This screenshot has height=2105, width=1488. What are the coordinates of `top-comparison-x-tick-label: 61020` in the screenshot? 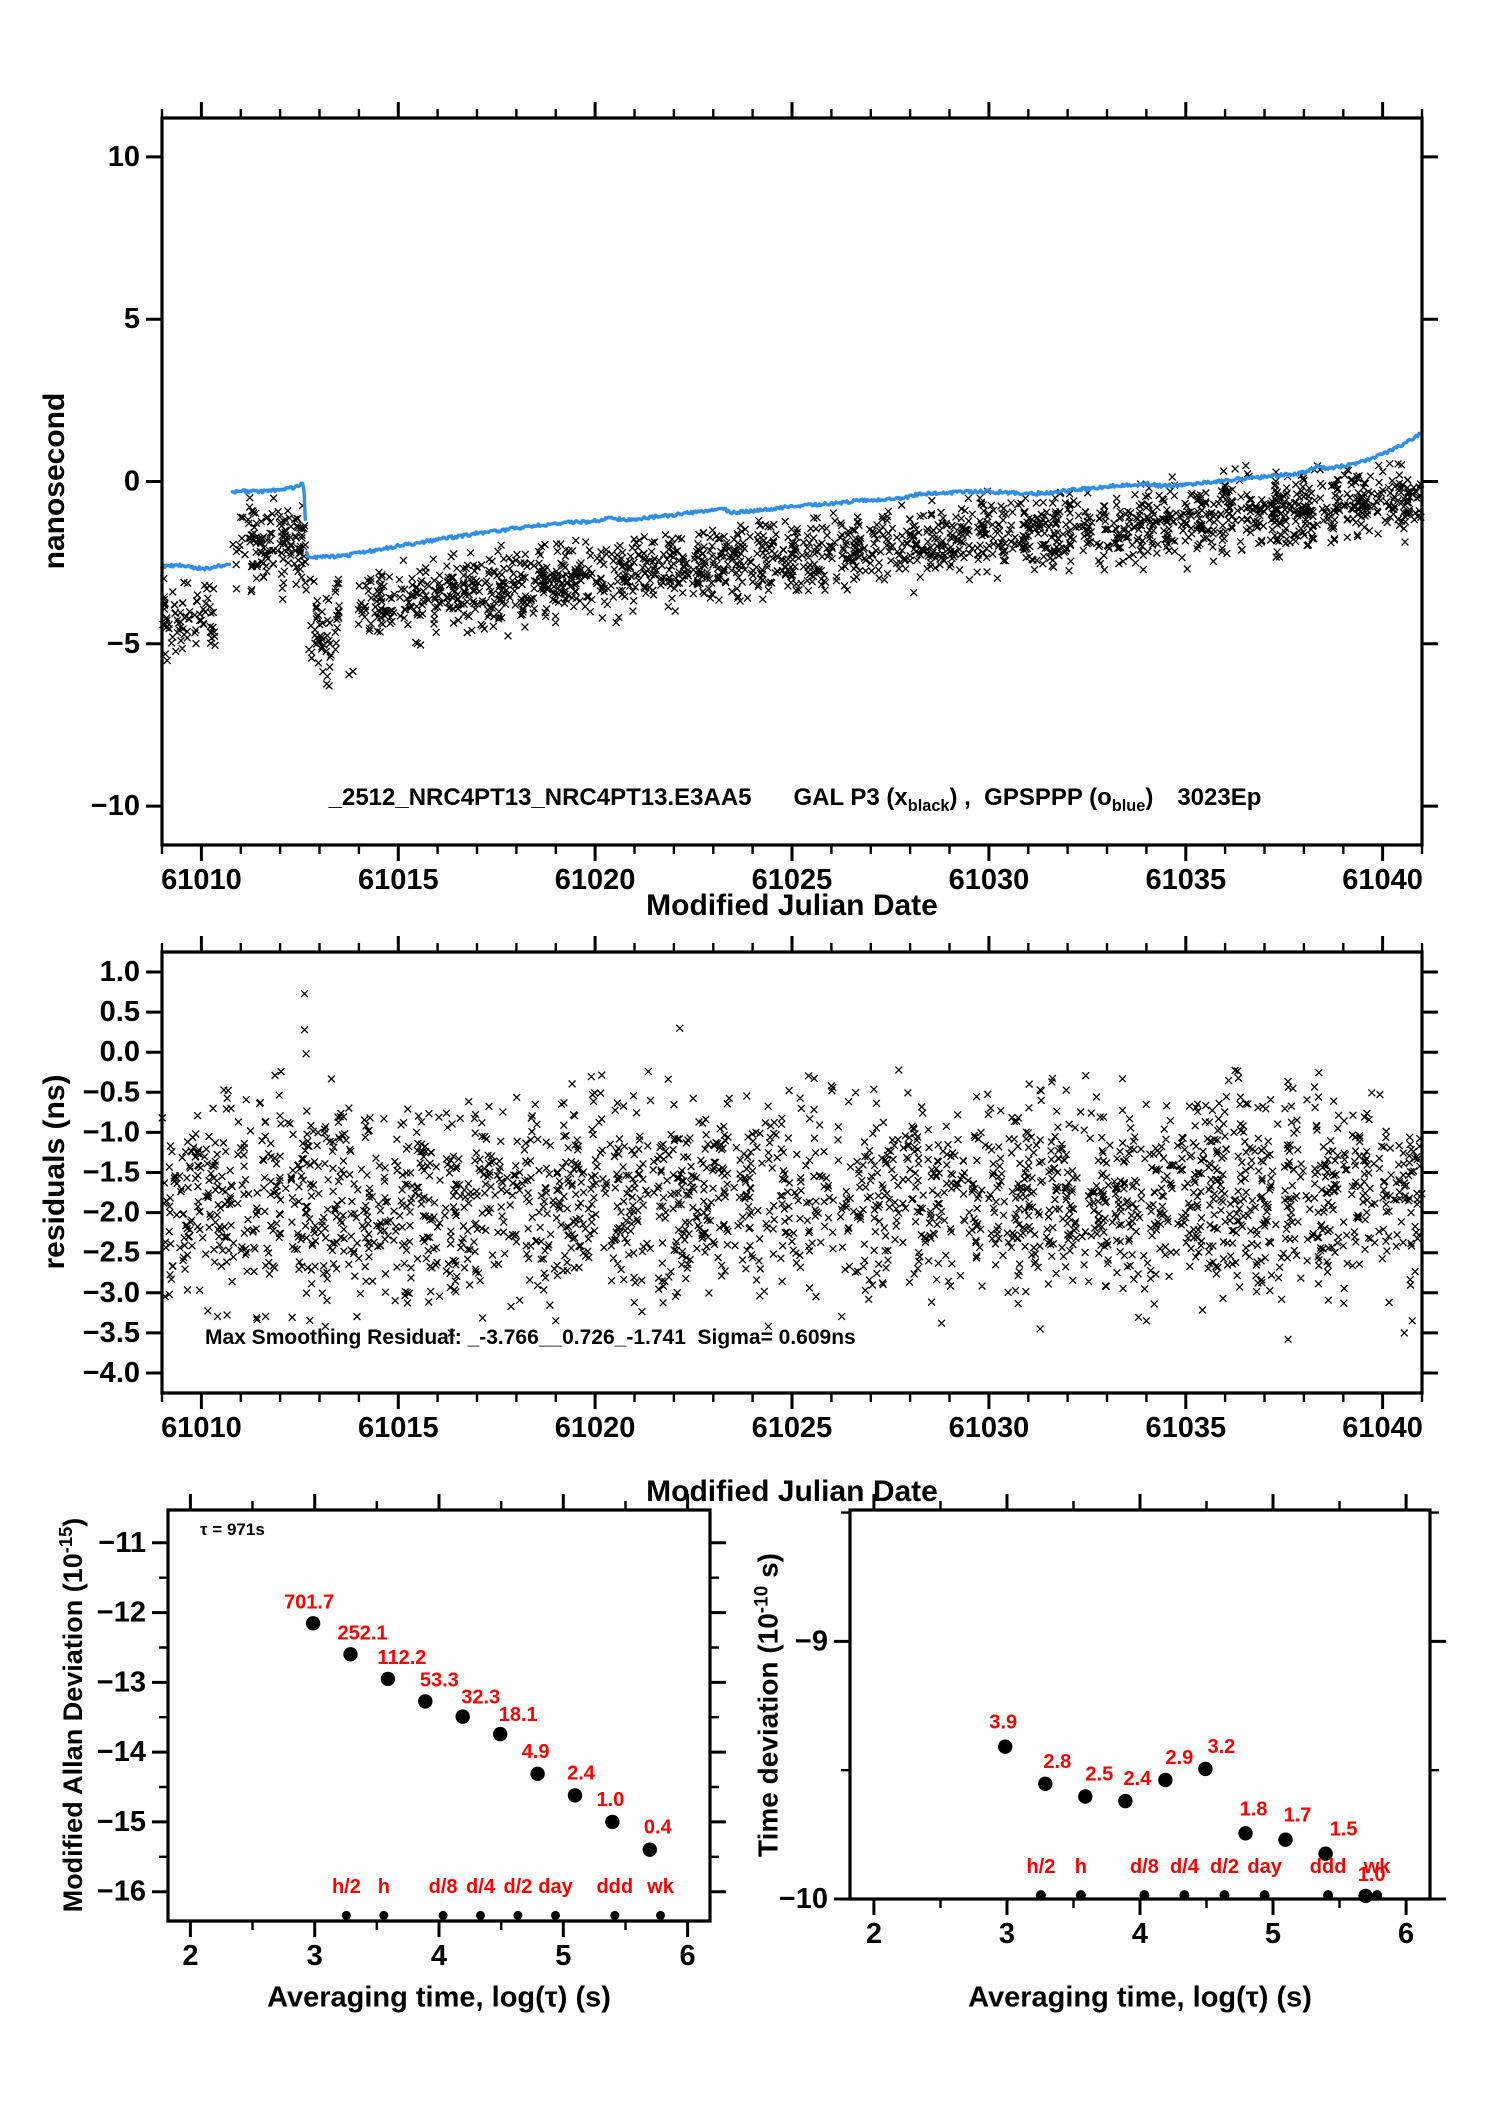 It's located at (595, 880).